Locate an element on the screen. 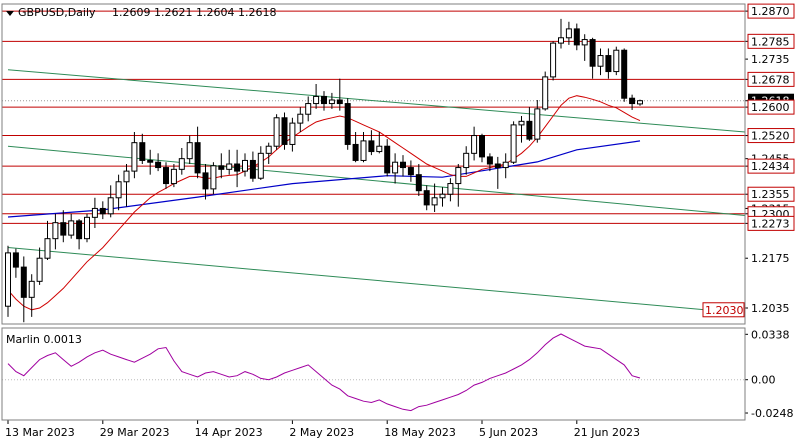  chart-header: GBPUSD,Daily 1.2609 1.2621 1.2604 1.2618 is located at coordinates (141, 12).